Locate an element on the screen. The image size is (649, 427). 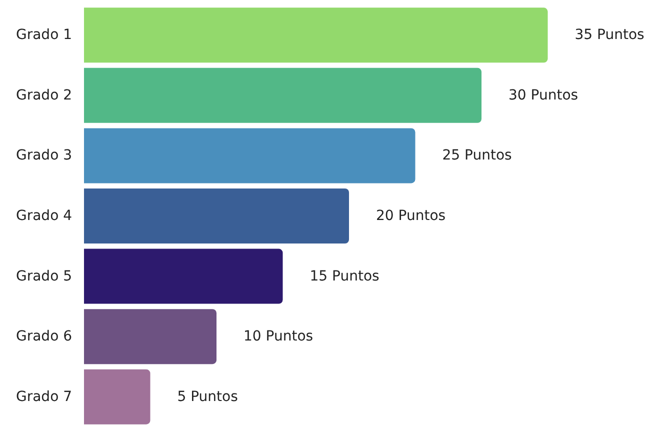
data-label: 30 Puntos is located at coordinates (543, 95).